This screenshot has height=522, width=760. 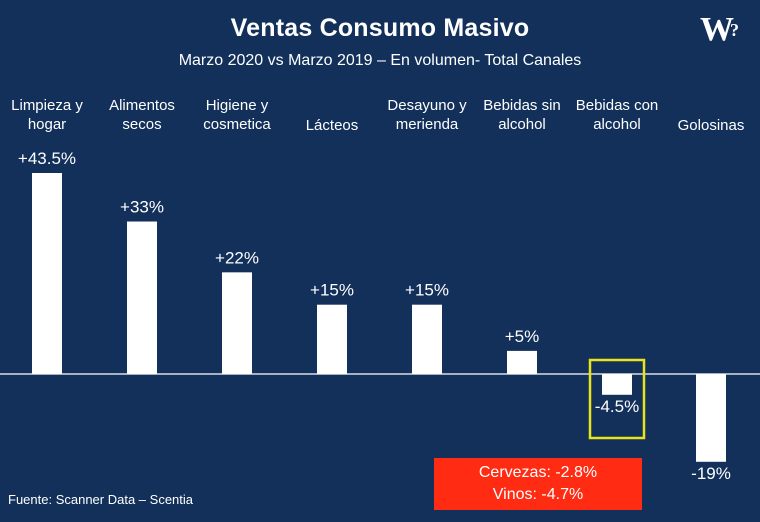 What do you see at coordinates (522, 105) in the screenshot?
I see `category-label-5-0: Bebidas sin` at bounding box center [522, 105].